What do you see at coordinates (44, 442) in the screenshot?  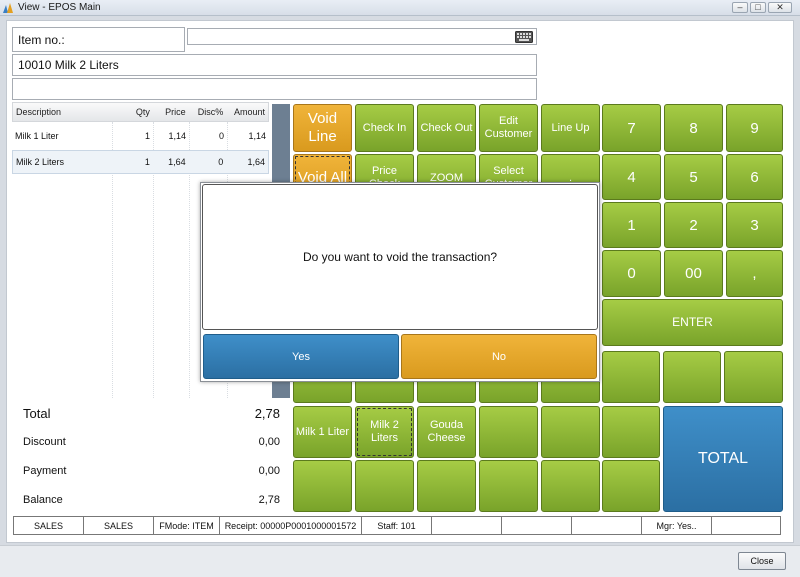 I see `discount-label: Discount` at bounding box center [44, 442].